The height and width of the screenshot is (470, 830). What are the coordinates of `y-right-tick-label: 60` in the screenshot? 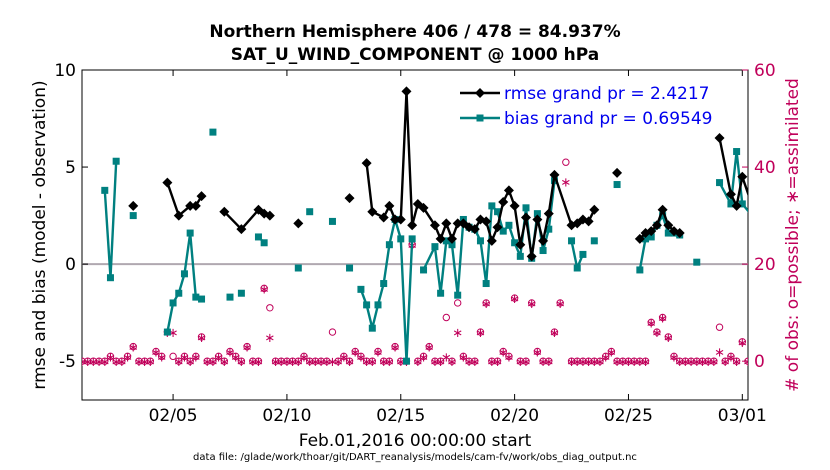 It's located at (765, 71).